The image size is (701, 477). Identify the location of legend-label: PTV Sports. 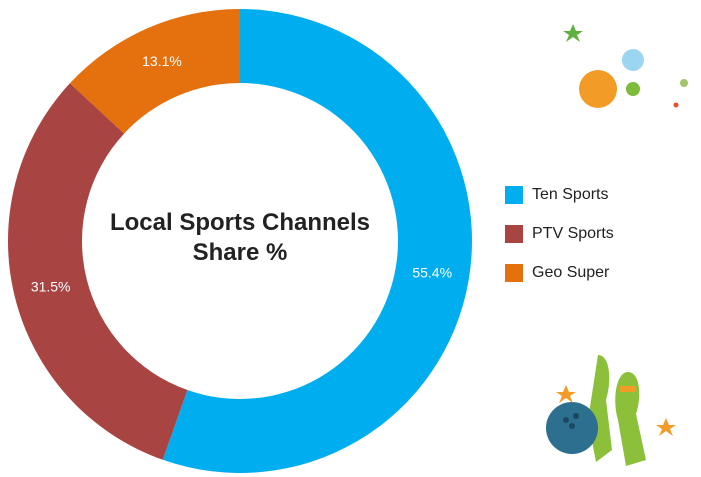
(573, 233).